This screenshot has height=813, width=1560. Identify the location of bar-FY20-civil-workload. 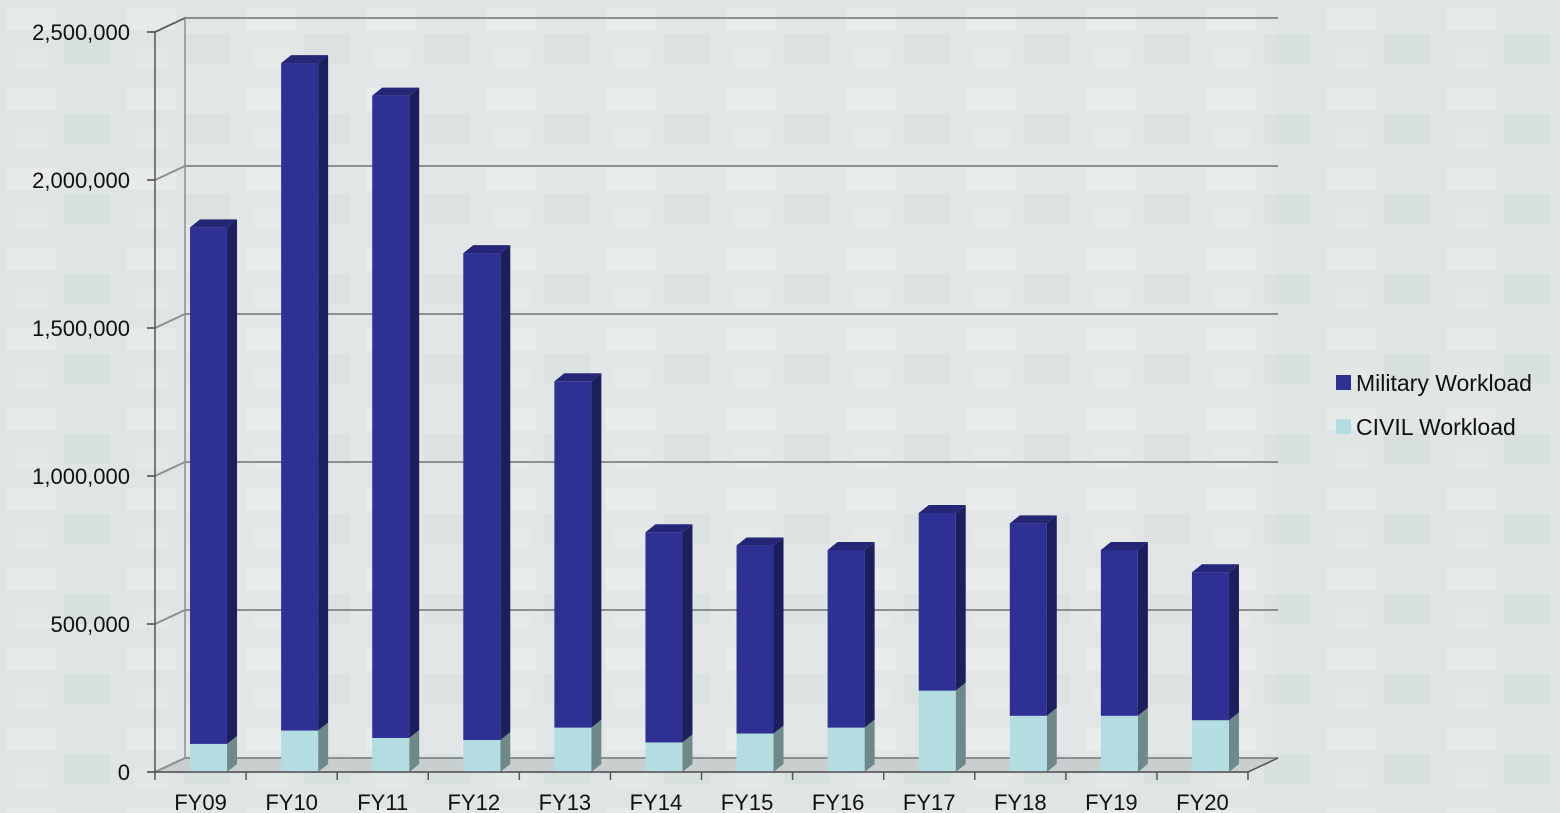
(1215, 742).